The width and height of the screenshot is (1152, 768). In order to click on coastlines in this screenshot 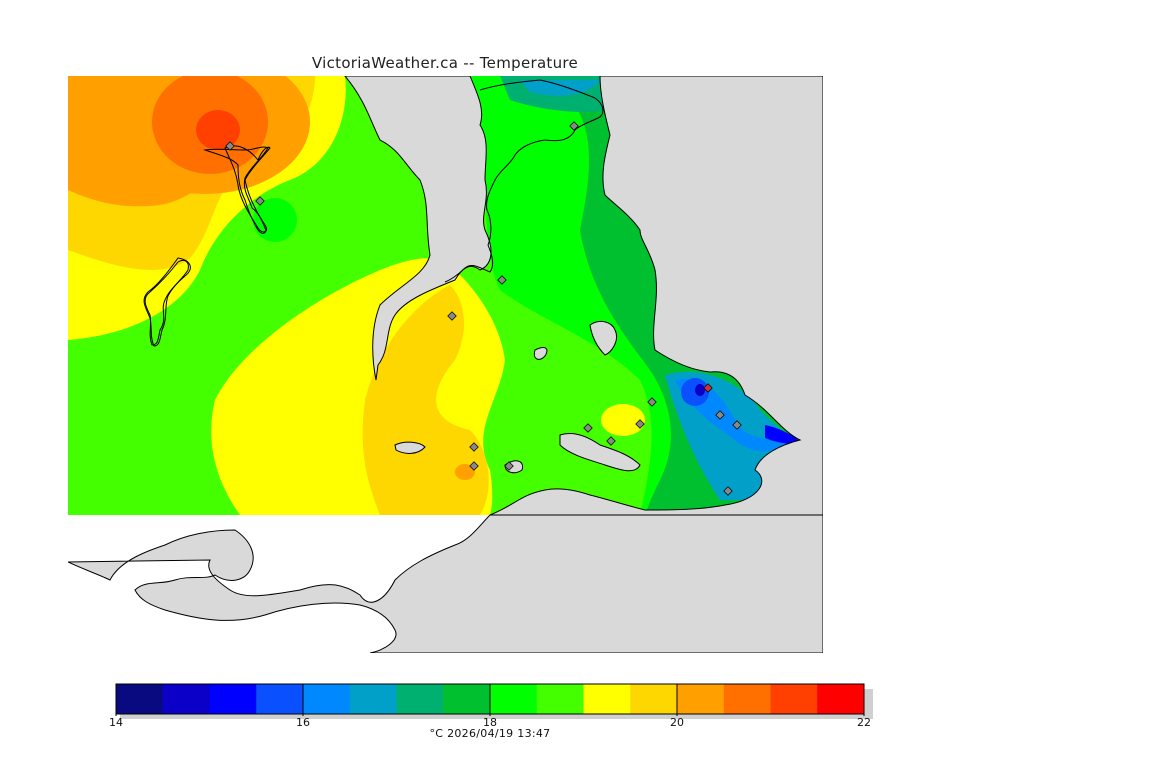, I will do `click(373, 213)`.